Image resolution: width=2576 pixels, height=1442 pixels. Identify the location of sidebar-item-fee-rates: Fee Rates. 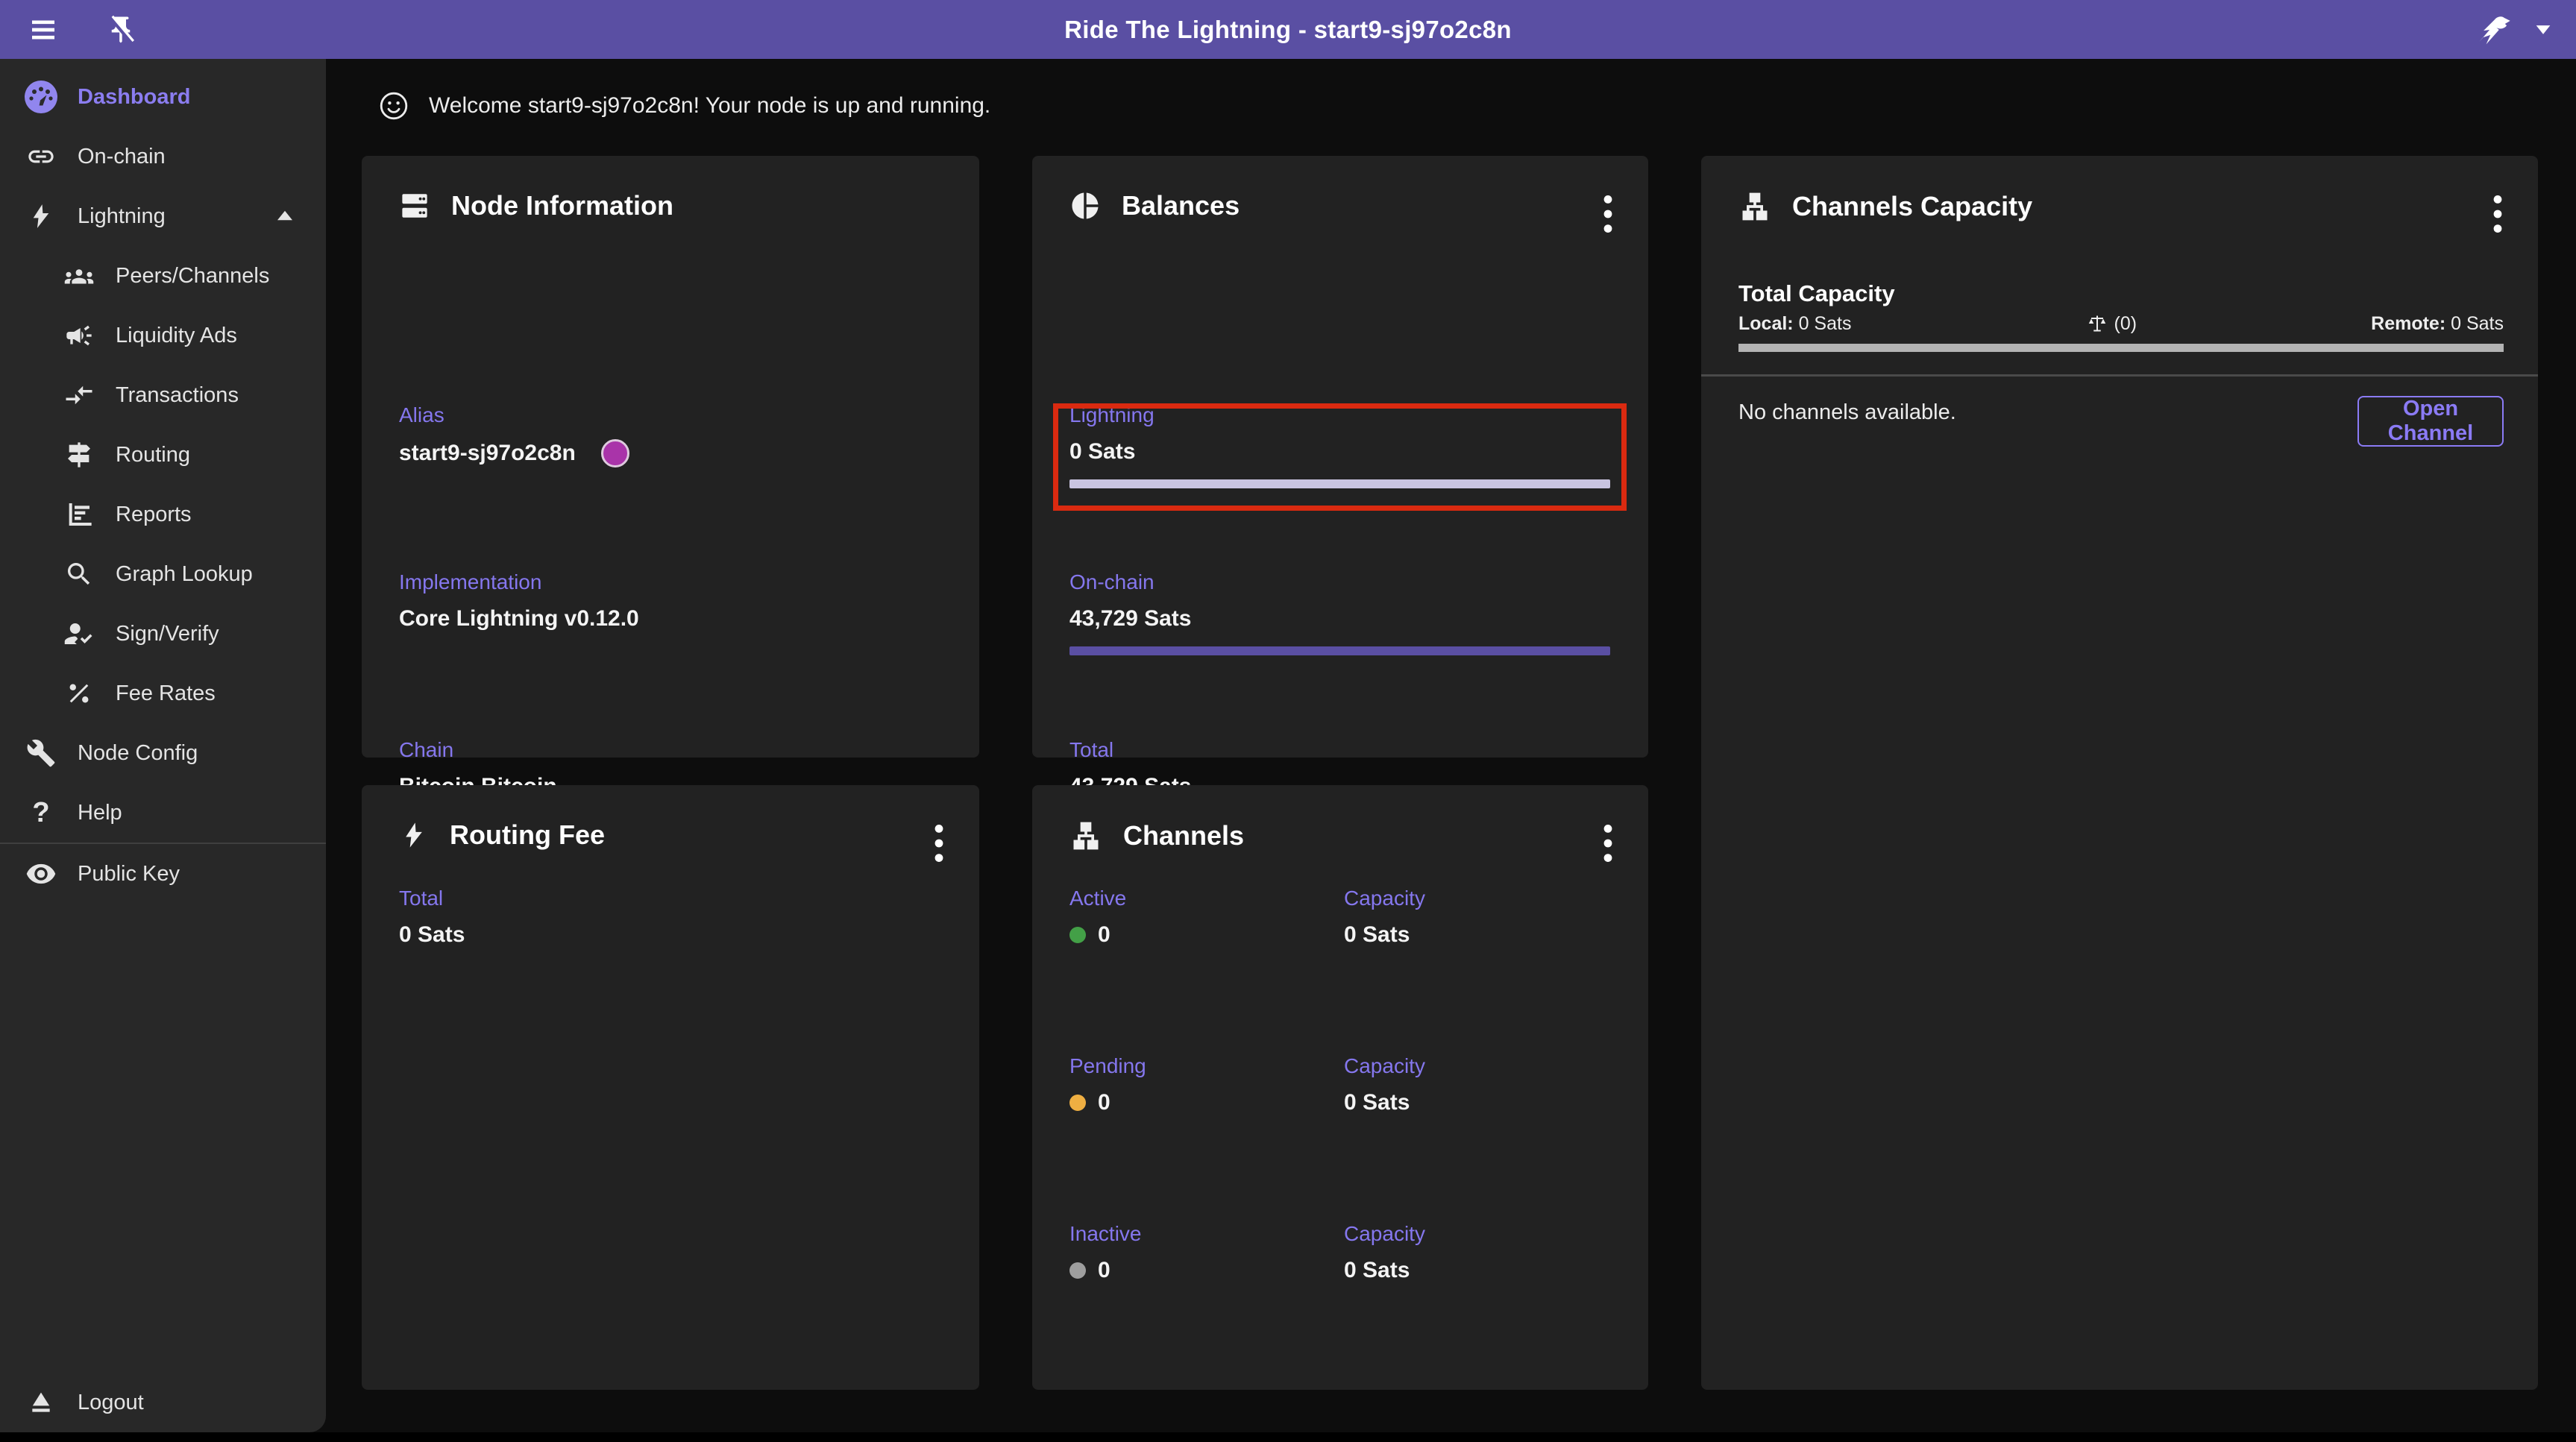
(163, 693).